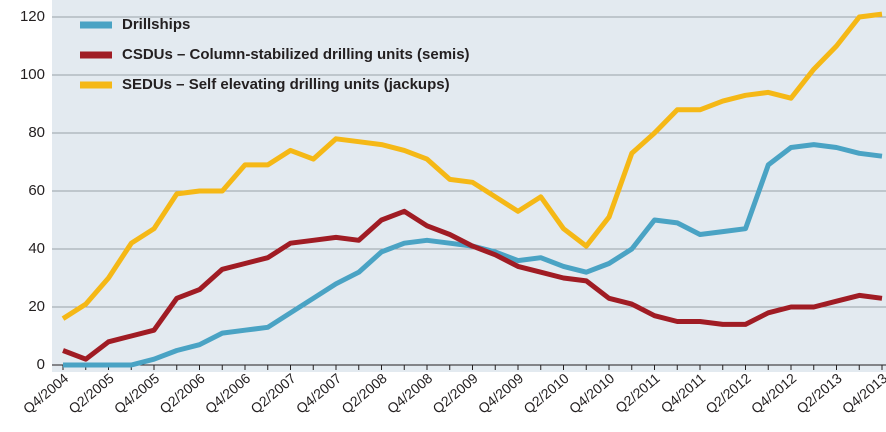 Image resolution: width=886 pixels, height=432 pixels. What do you see at coordinates (91, 393) in the screenshot?
I see `x-tick-label: Q2/2005` at bounding box center [91, 393].